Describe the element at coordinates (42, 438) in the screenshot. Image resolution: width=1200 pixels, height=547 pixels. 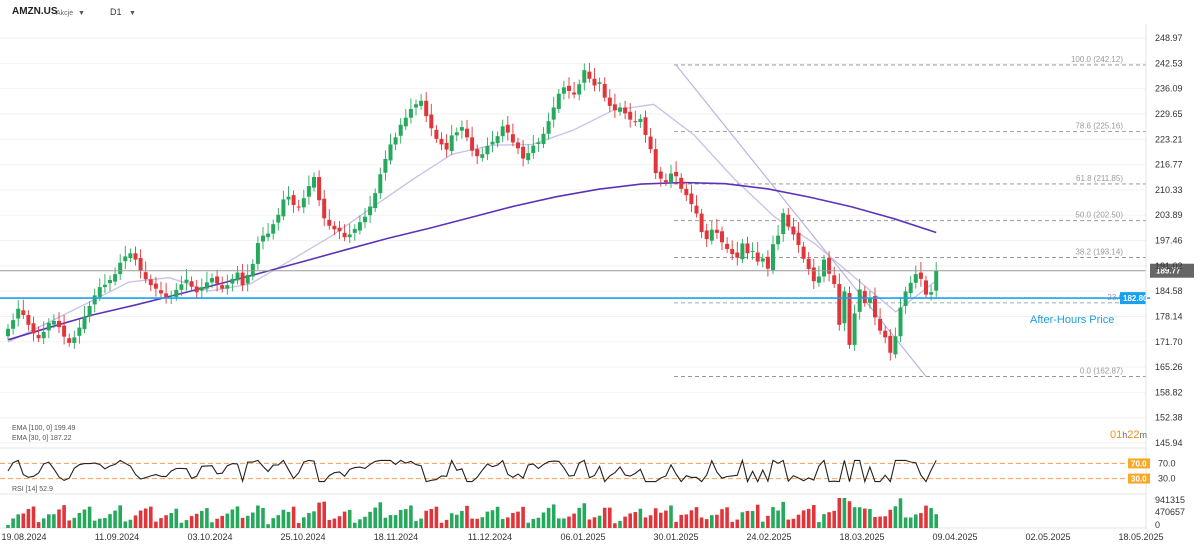
I see `ema30-legend: EMA [30, 0] 187.22` at that location.